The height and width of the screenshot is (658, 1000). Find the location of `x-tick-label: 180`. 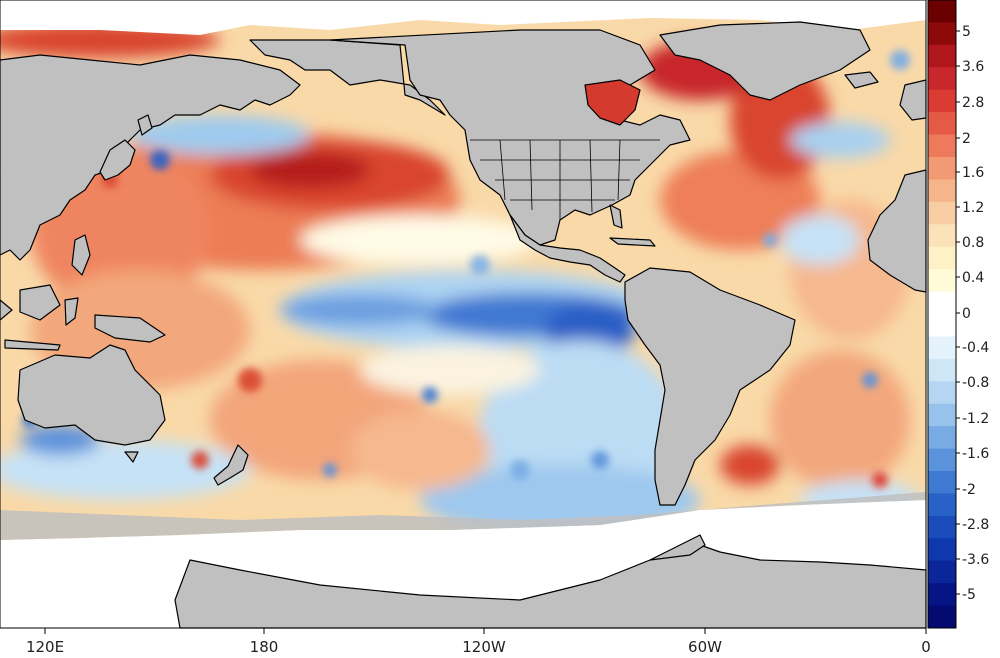

x-tick-label: 180 is located at coordinates (264, 647).